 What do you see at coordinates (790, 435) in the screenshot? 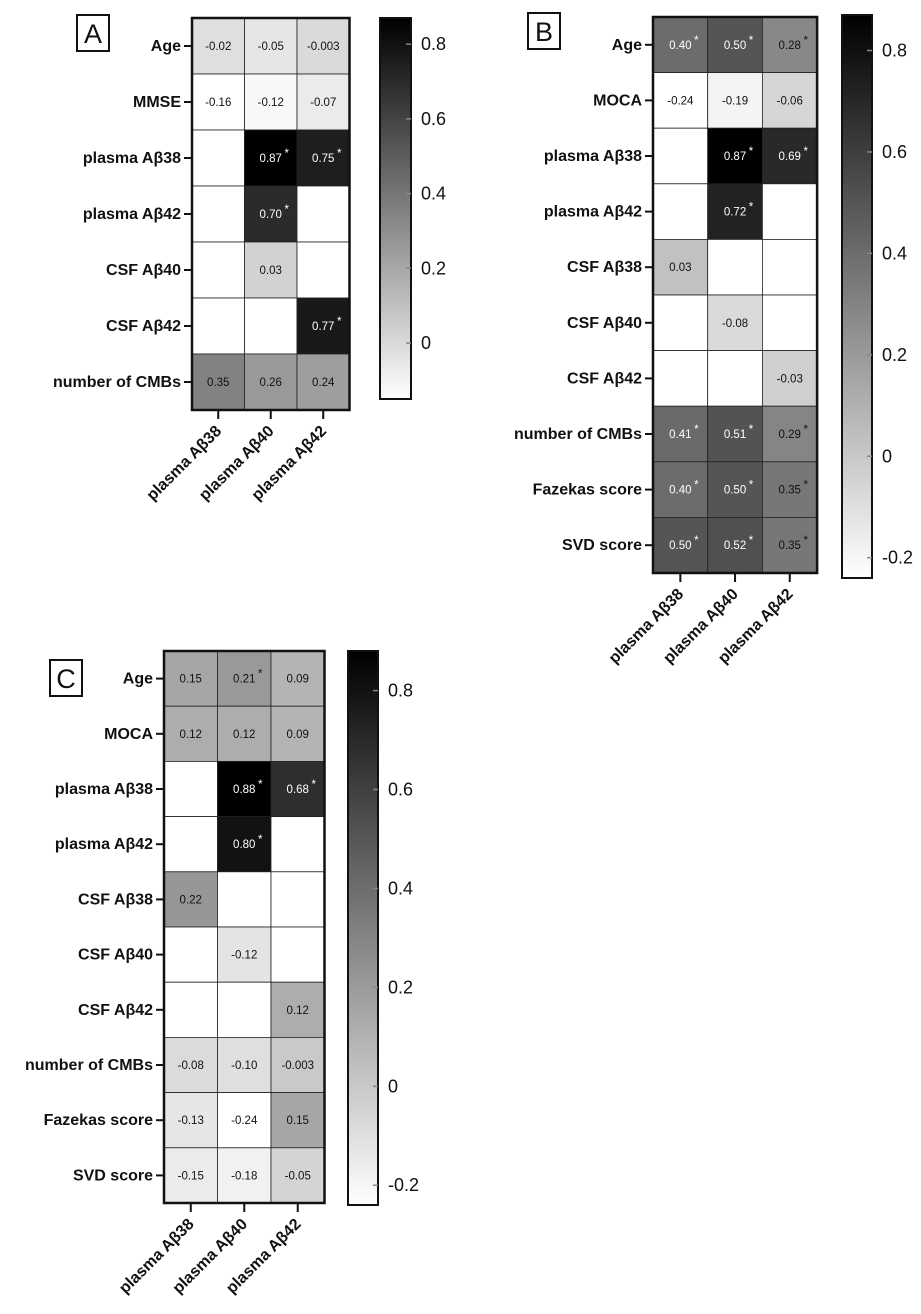
I see `cell-value-label: 0.29` at bounding box center [790, 435].